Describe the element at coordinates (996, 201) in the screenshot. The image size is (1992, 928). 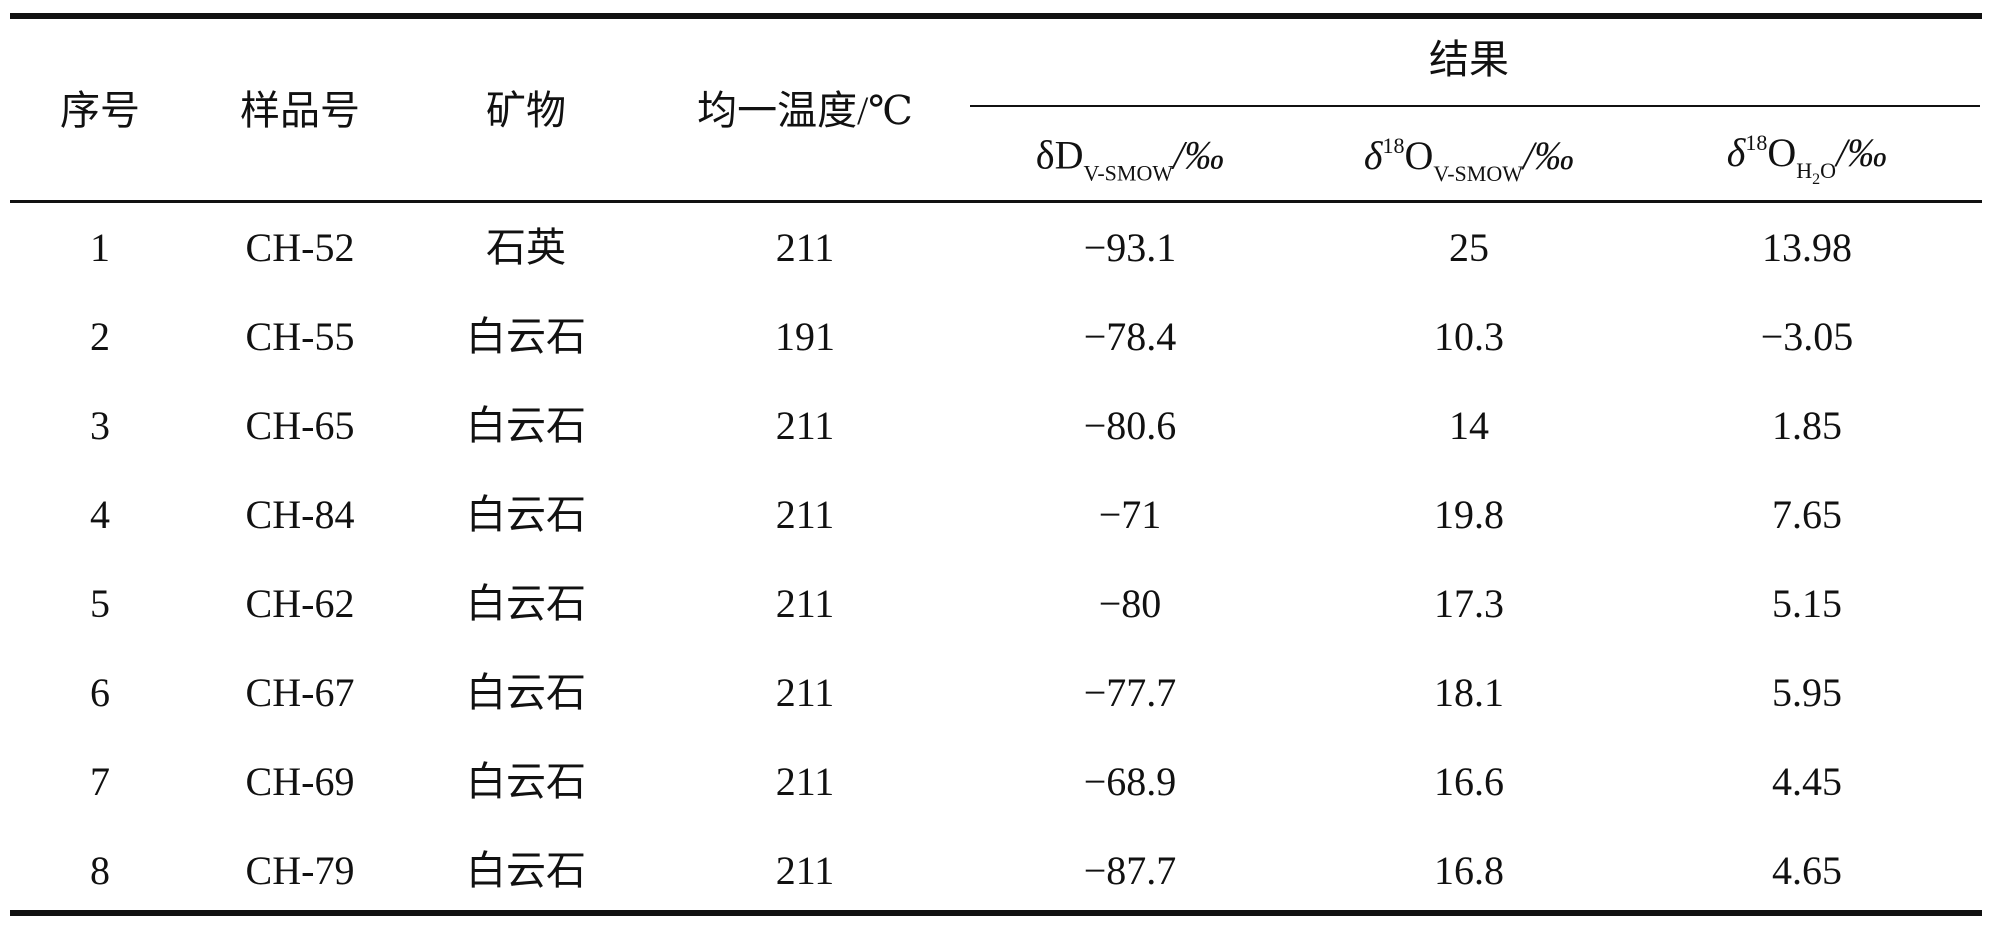
I see `header-rule` at that location.